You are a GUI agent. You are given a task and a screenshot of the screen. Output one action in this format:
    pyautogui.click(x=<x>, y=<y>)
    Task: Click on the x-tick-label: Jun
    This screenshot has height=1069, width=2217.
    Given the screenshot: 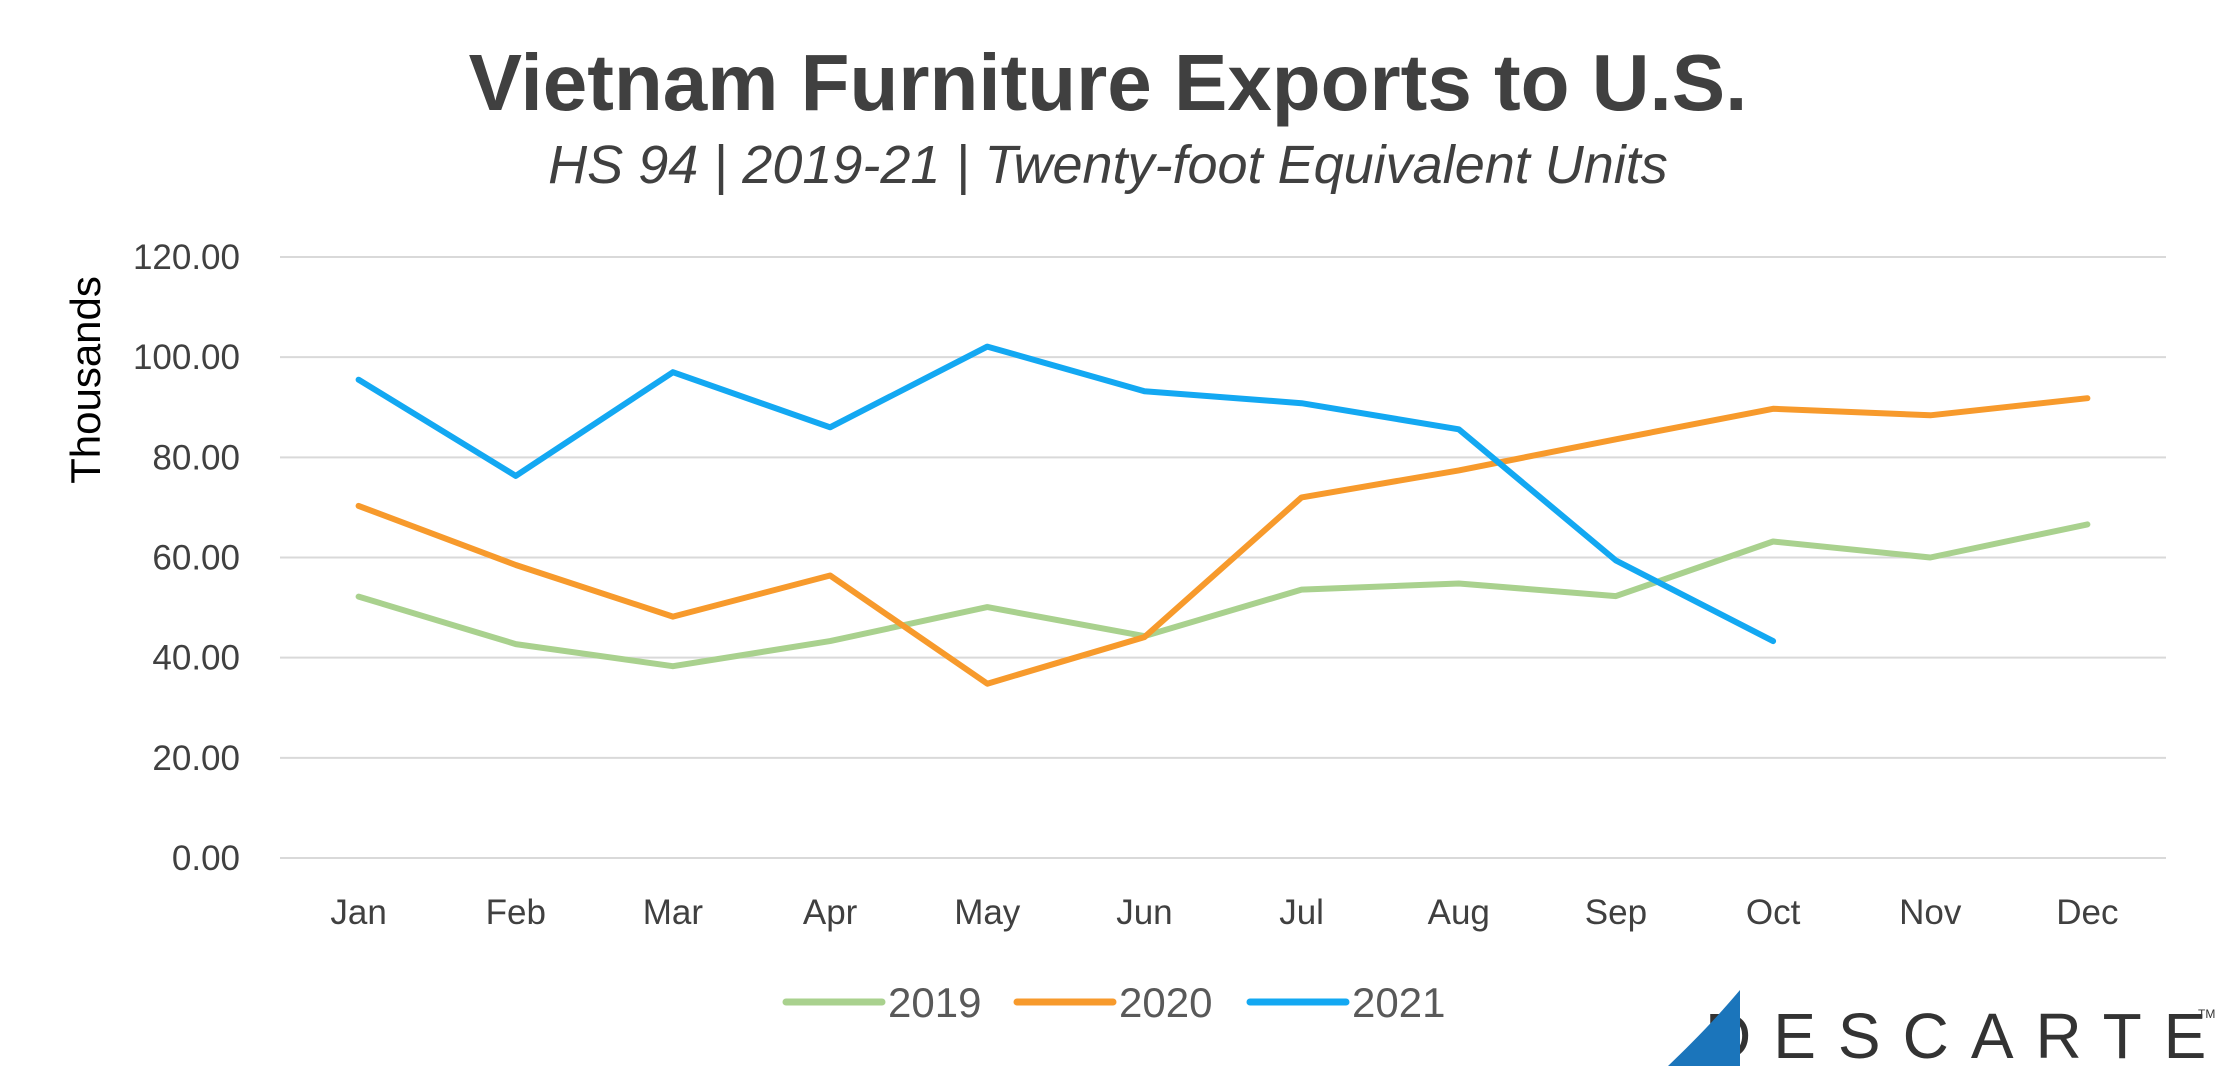 What is the action you would take?
    pyautogui.click(x=1144, y=912)
    